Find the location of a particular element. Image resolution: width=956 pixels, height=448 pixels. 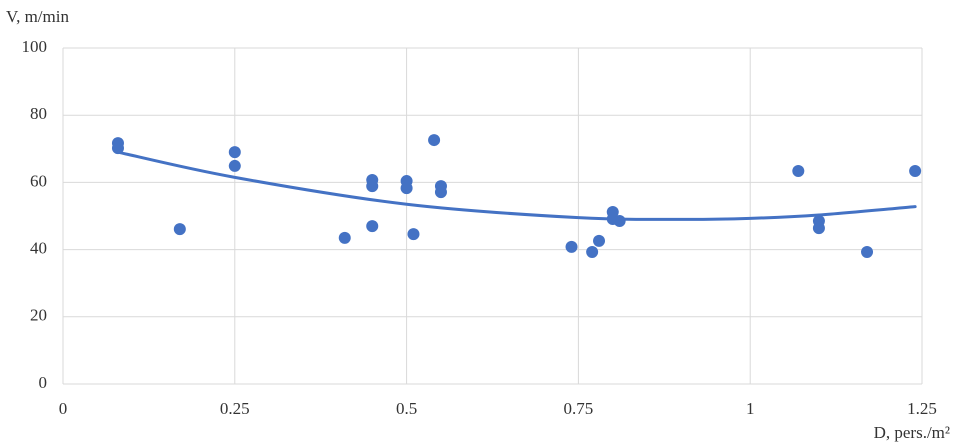

x-tick-label: 1.25 is located at coordinates (922, 408).